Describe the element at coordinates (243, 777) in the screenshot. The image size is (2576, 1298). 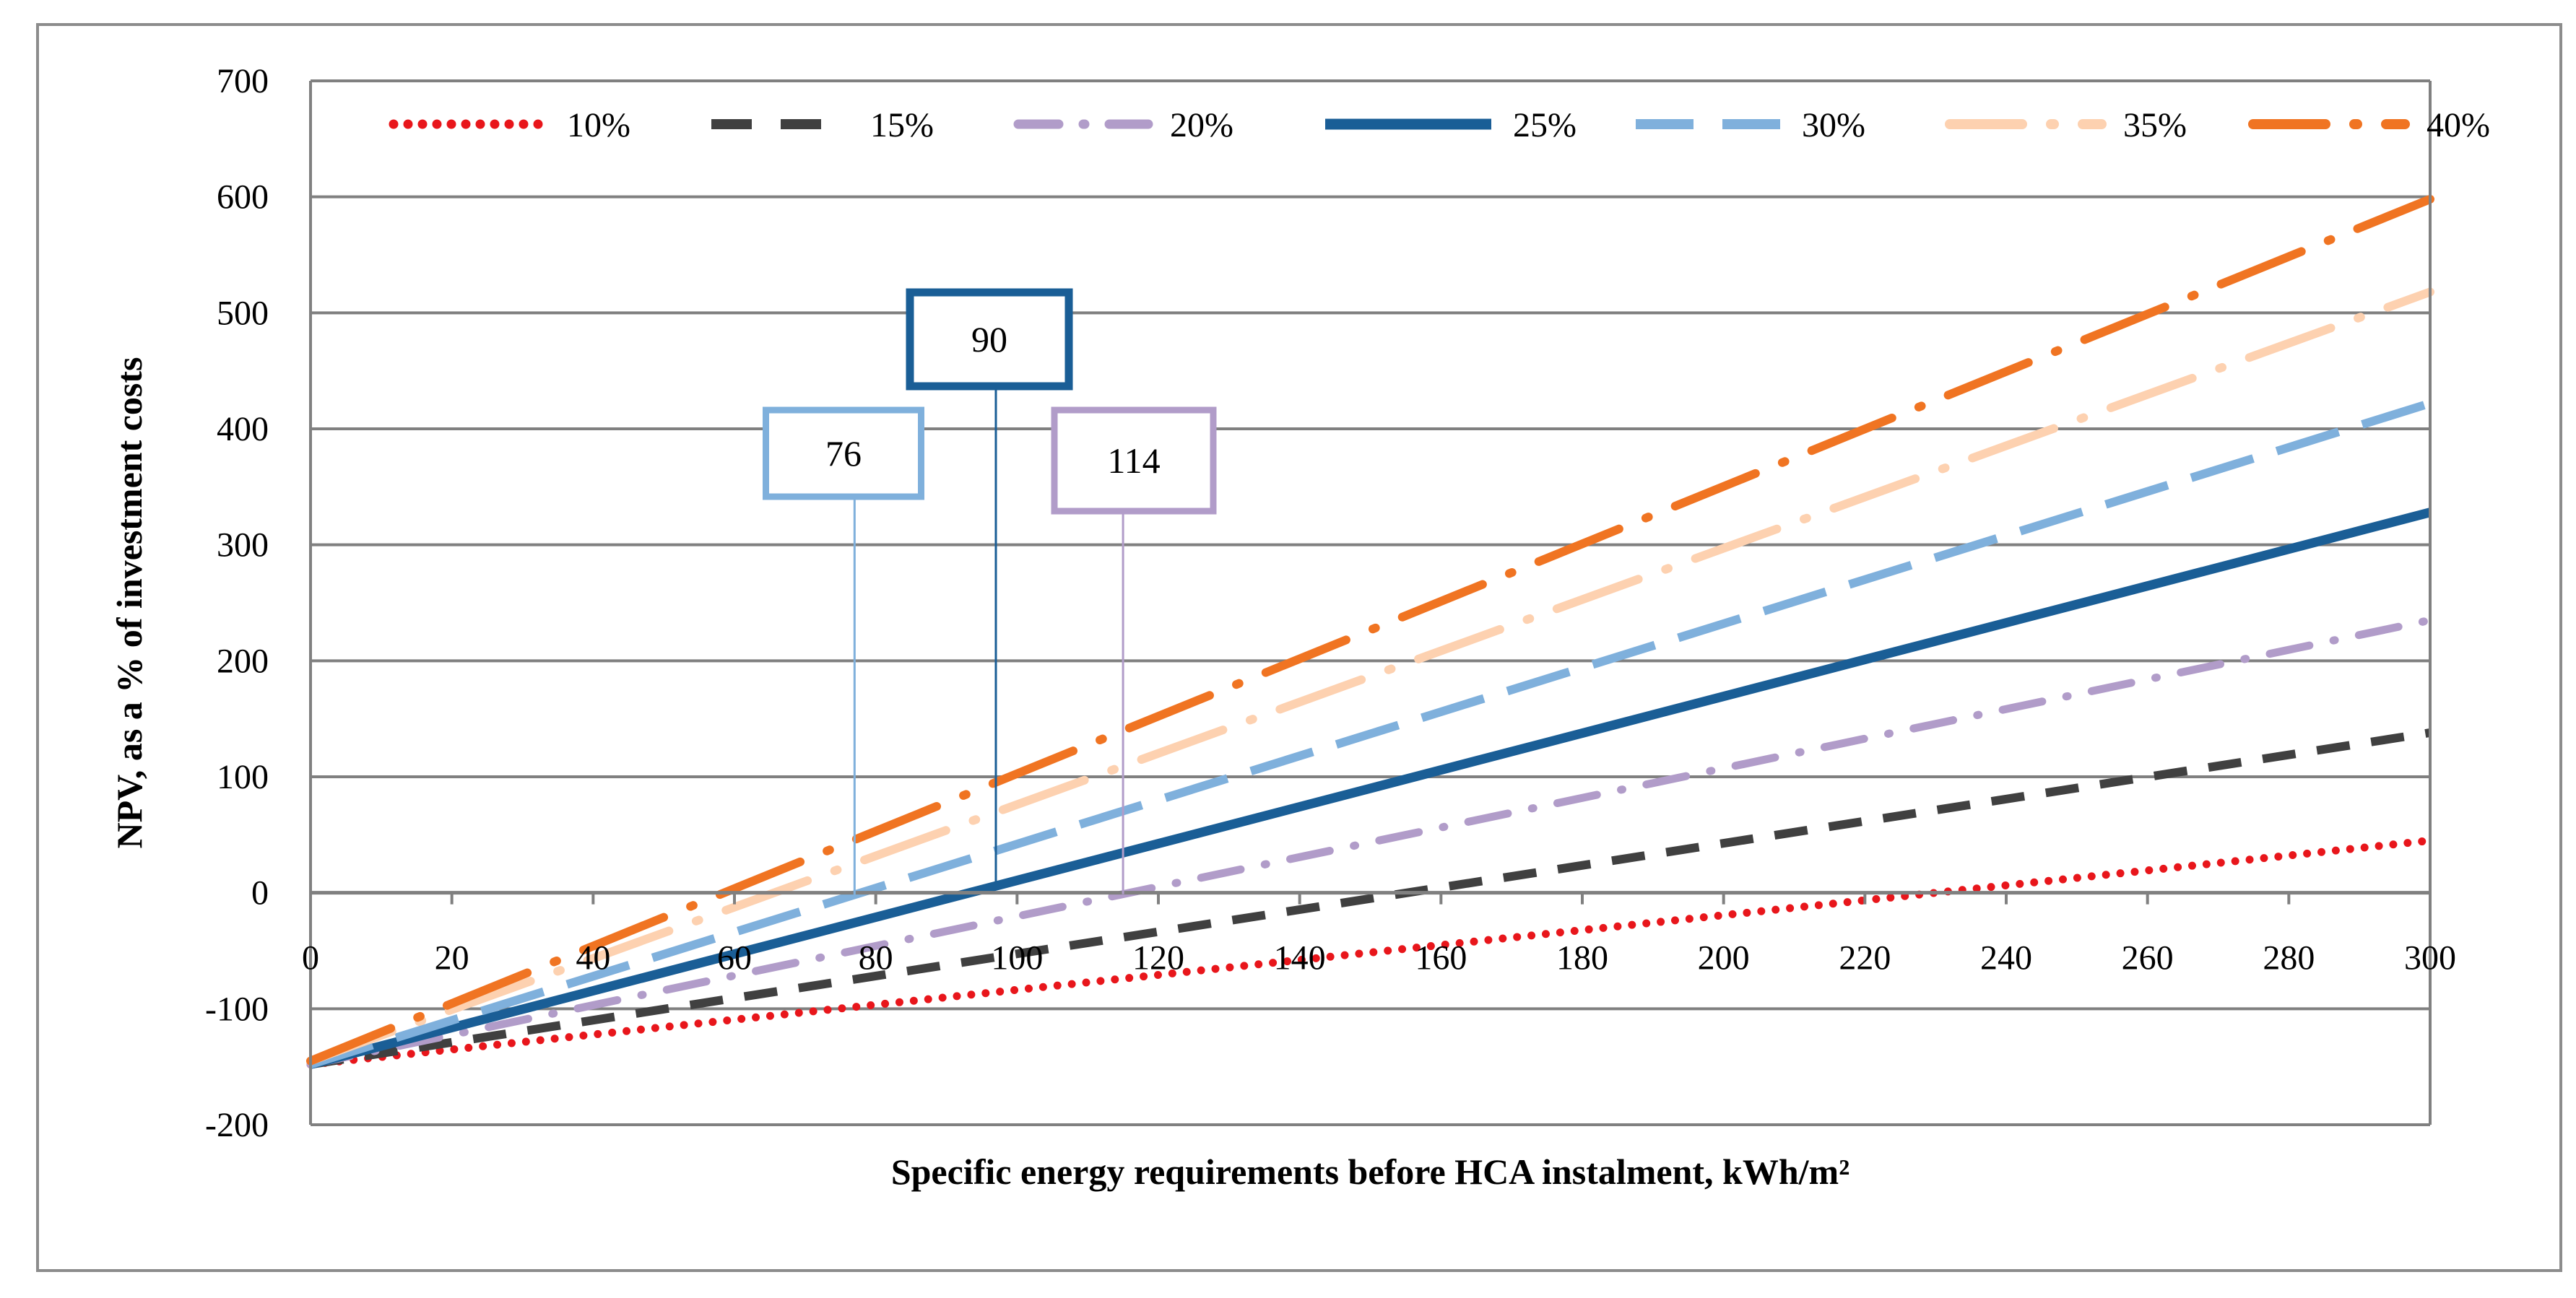
I see `y-tick-label: 100` at that location.